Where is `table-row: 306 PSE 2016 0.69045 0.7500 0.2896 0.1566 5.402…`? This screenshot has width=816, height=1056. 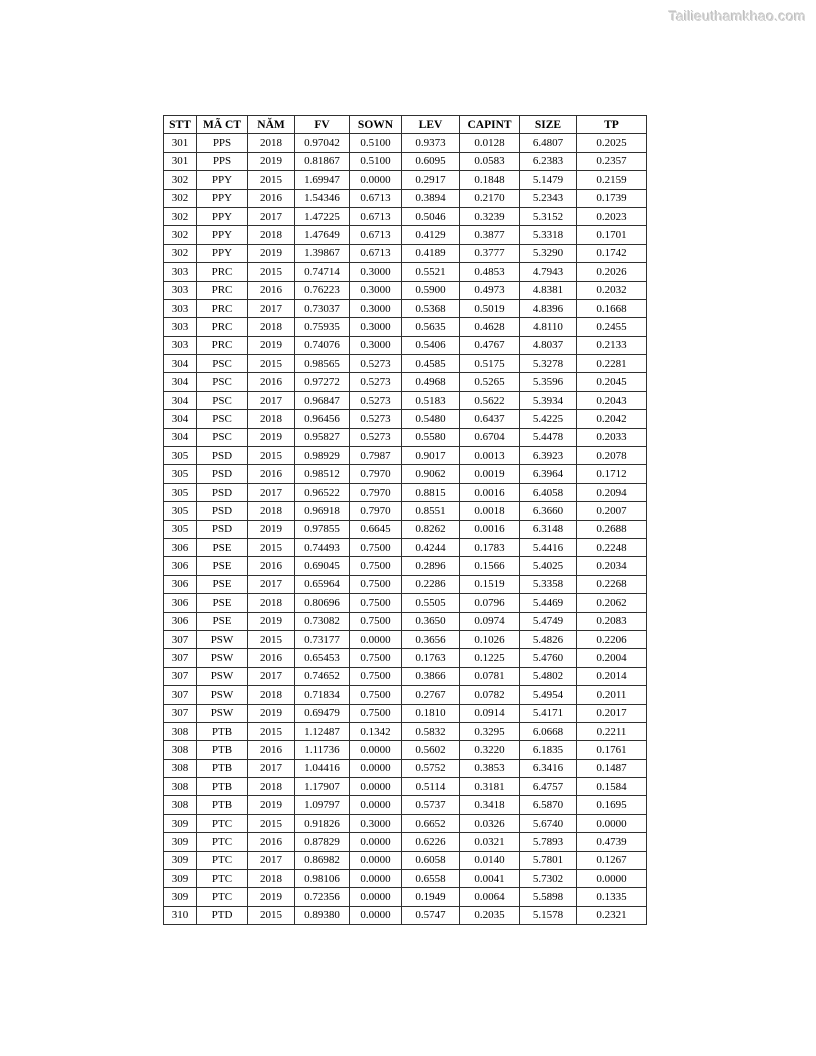 table-row: 306 PSE 2016 0.69045 0.7500 0.2896 0.1566 5.402… is located at coordinates (405, 566).